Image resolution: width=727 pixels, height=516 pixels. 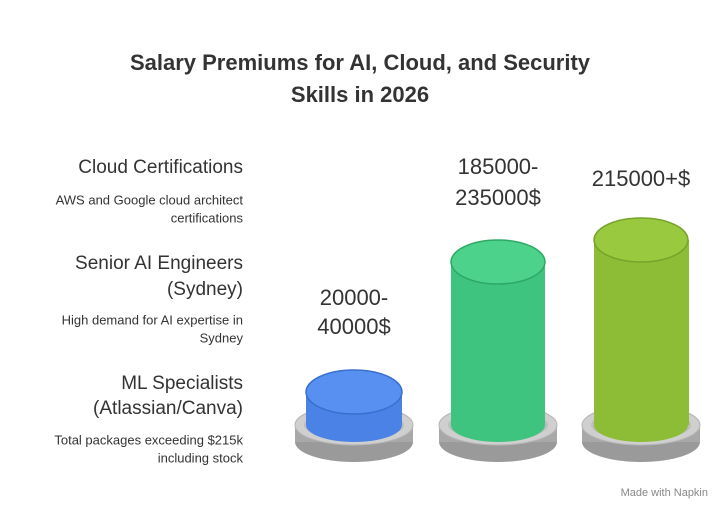 I want to click on item-description: Total packages exceeding $215k, so click(x=148, y=439).